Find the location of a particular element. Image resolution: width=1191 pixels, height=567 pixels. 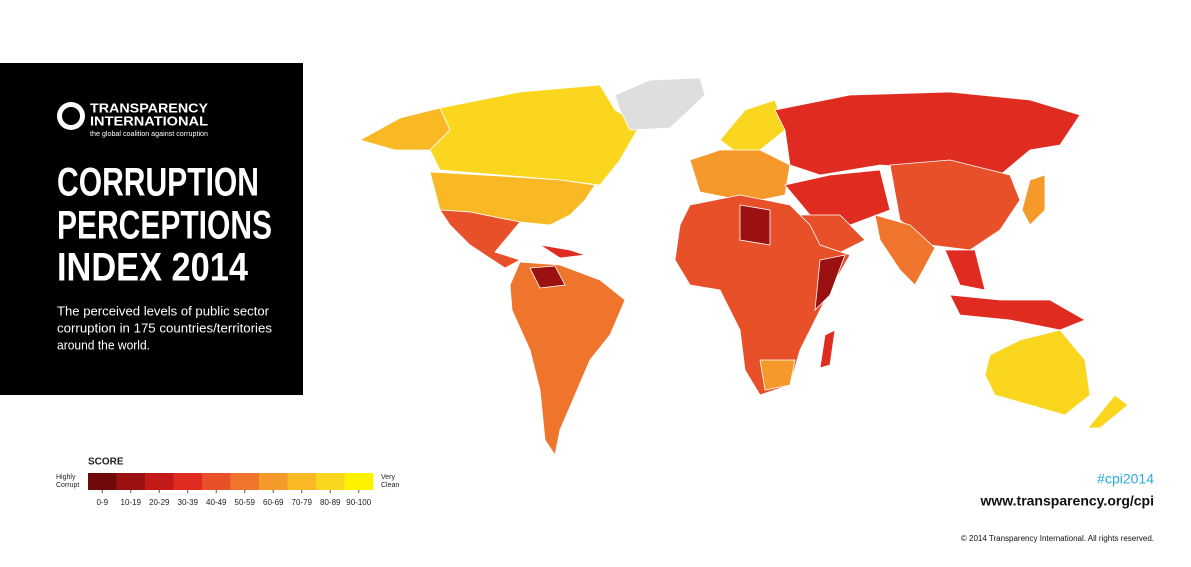

title-panel is located at coordinates (151, 229).